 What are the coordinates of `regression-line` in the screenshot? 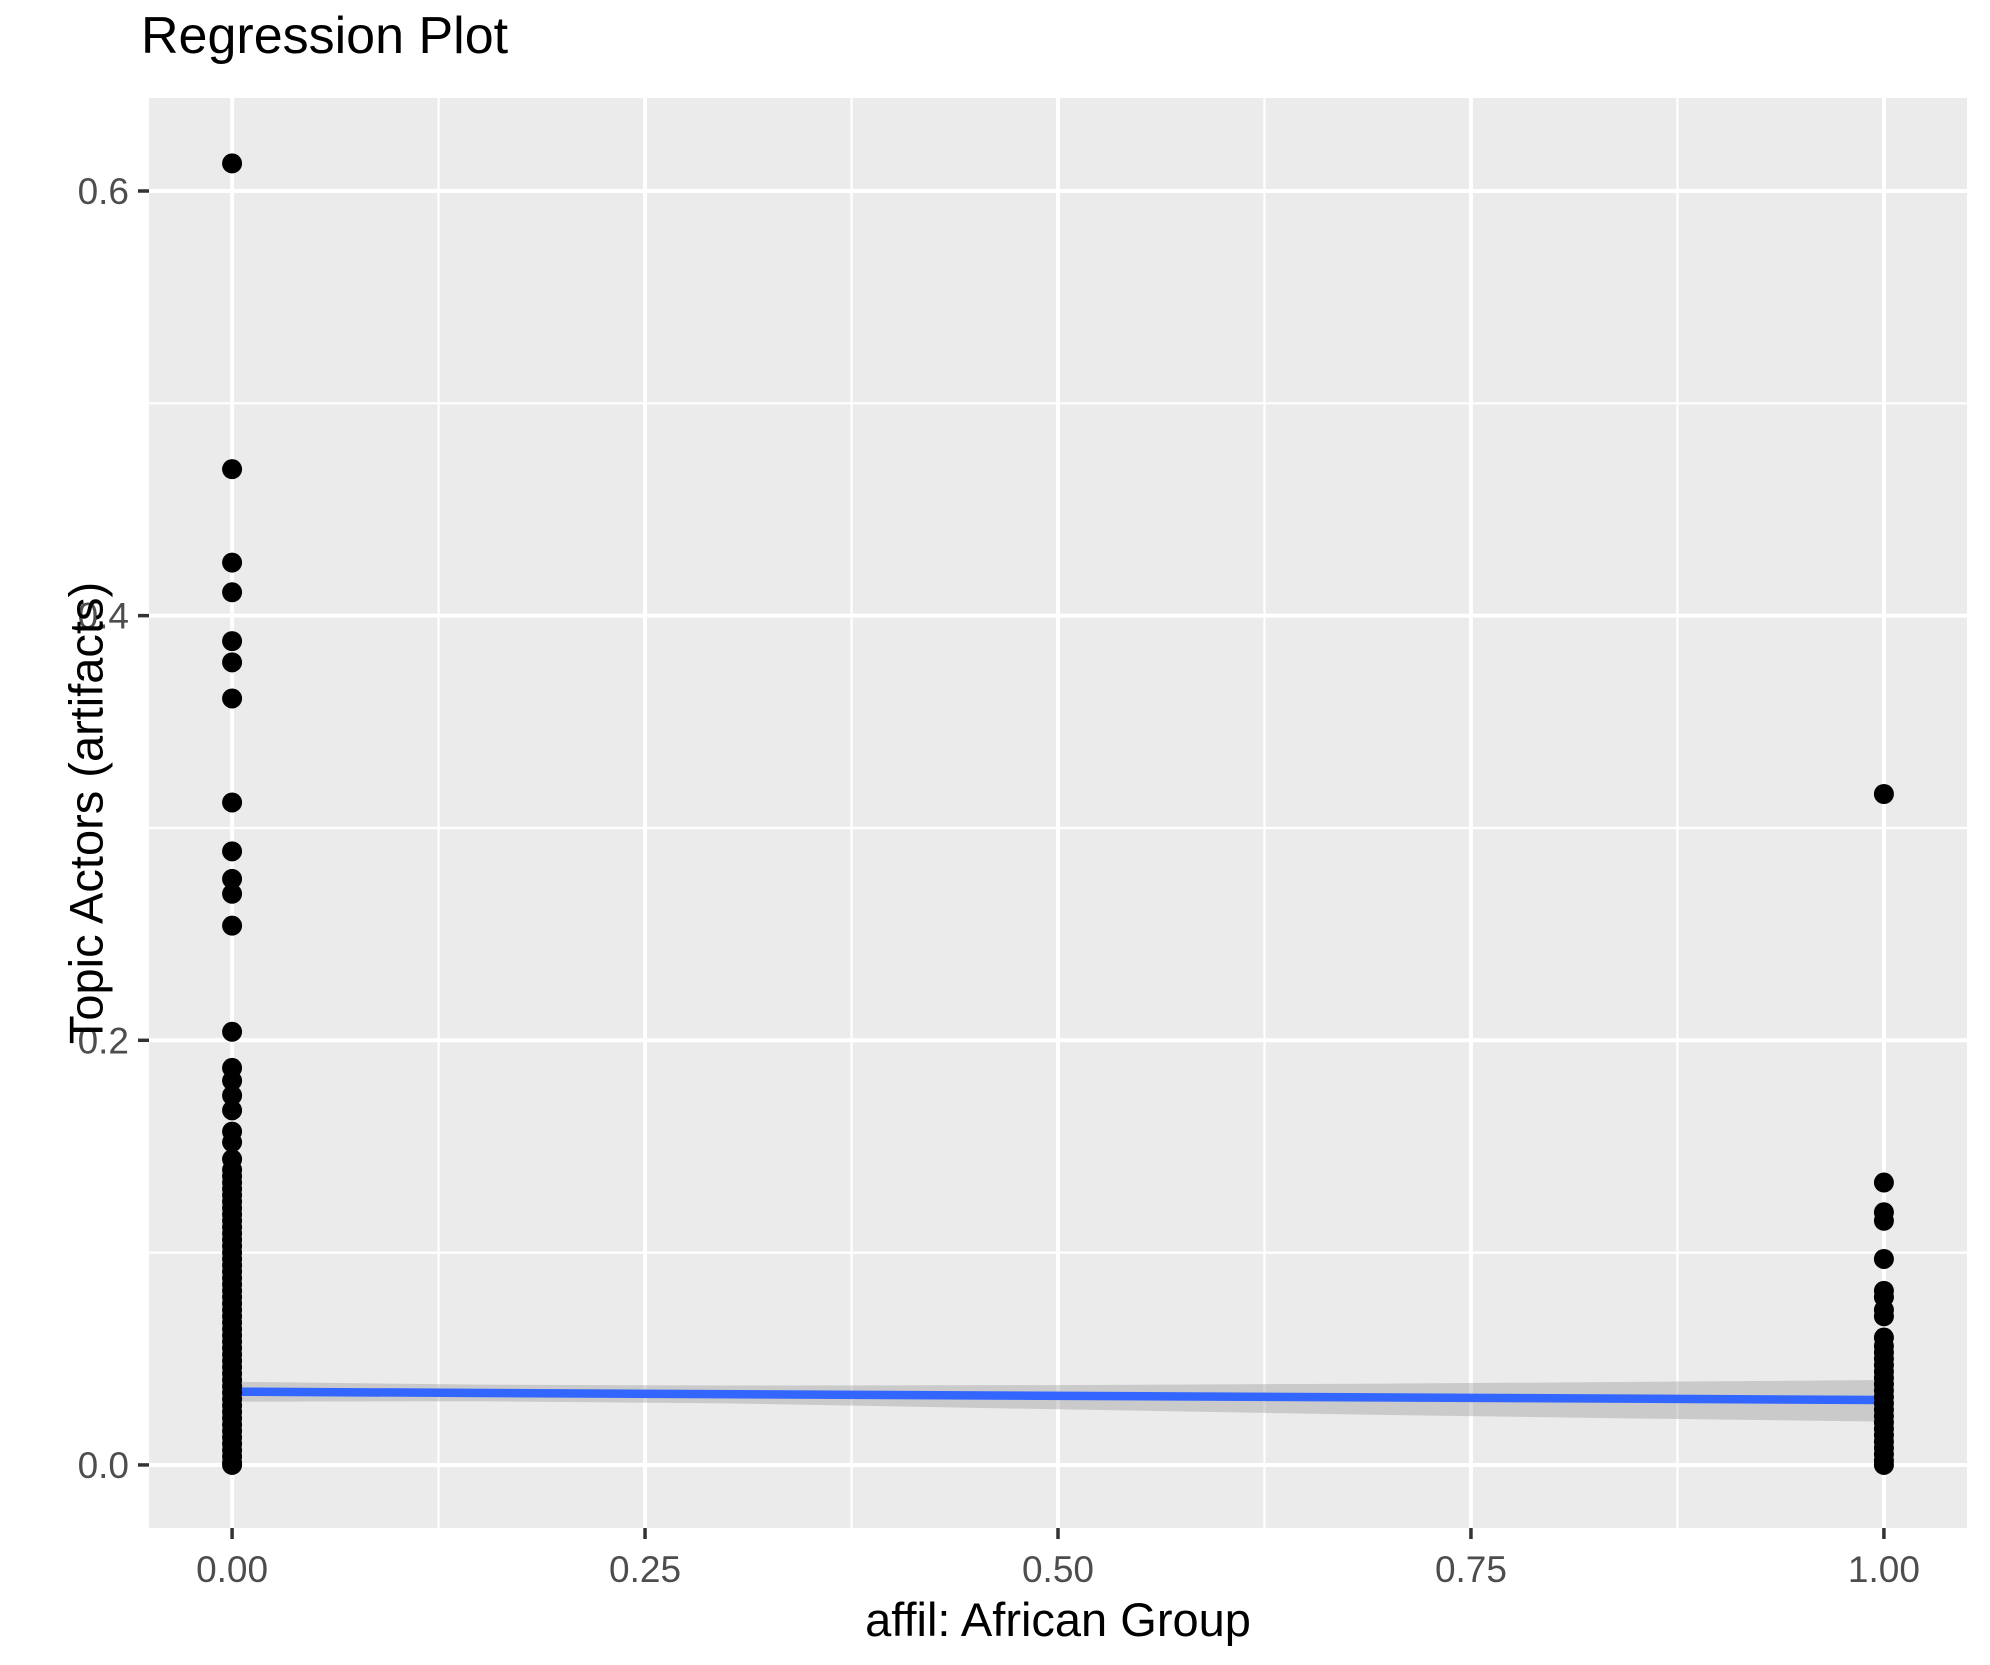 It's located at (1058, 1396).